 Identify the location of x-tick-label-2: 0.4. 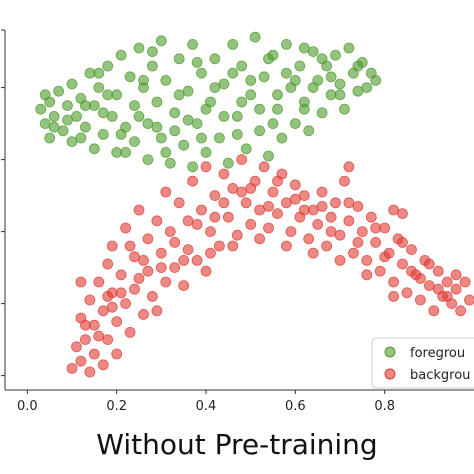
(206, 406).